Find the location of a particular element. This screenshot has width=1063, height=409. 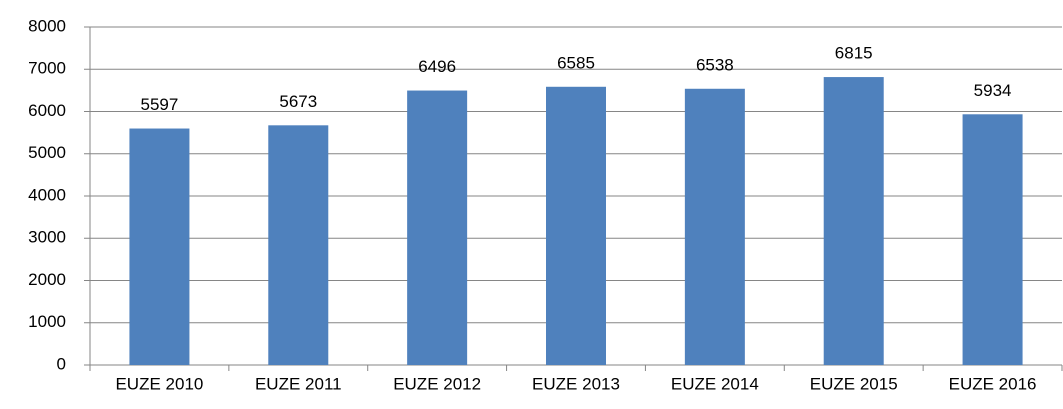

y-tick-label: 7000 is located at coordinates (47, 68).